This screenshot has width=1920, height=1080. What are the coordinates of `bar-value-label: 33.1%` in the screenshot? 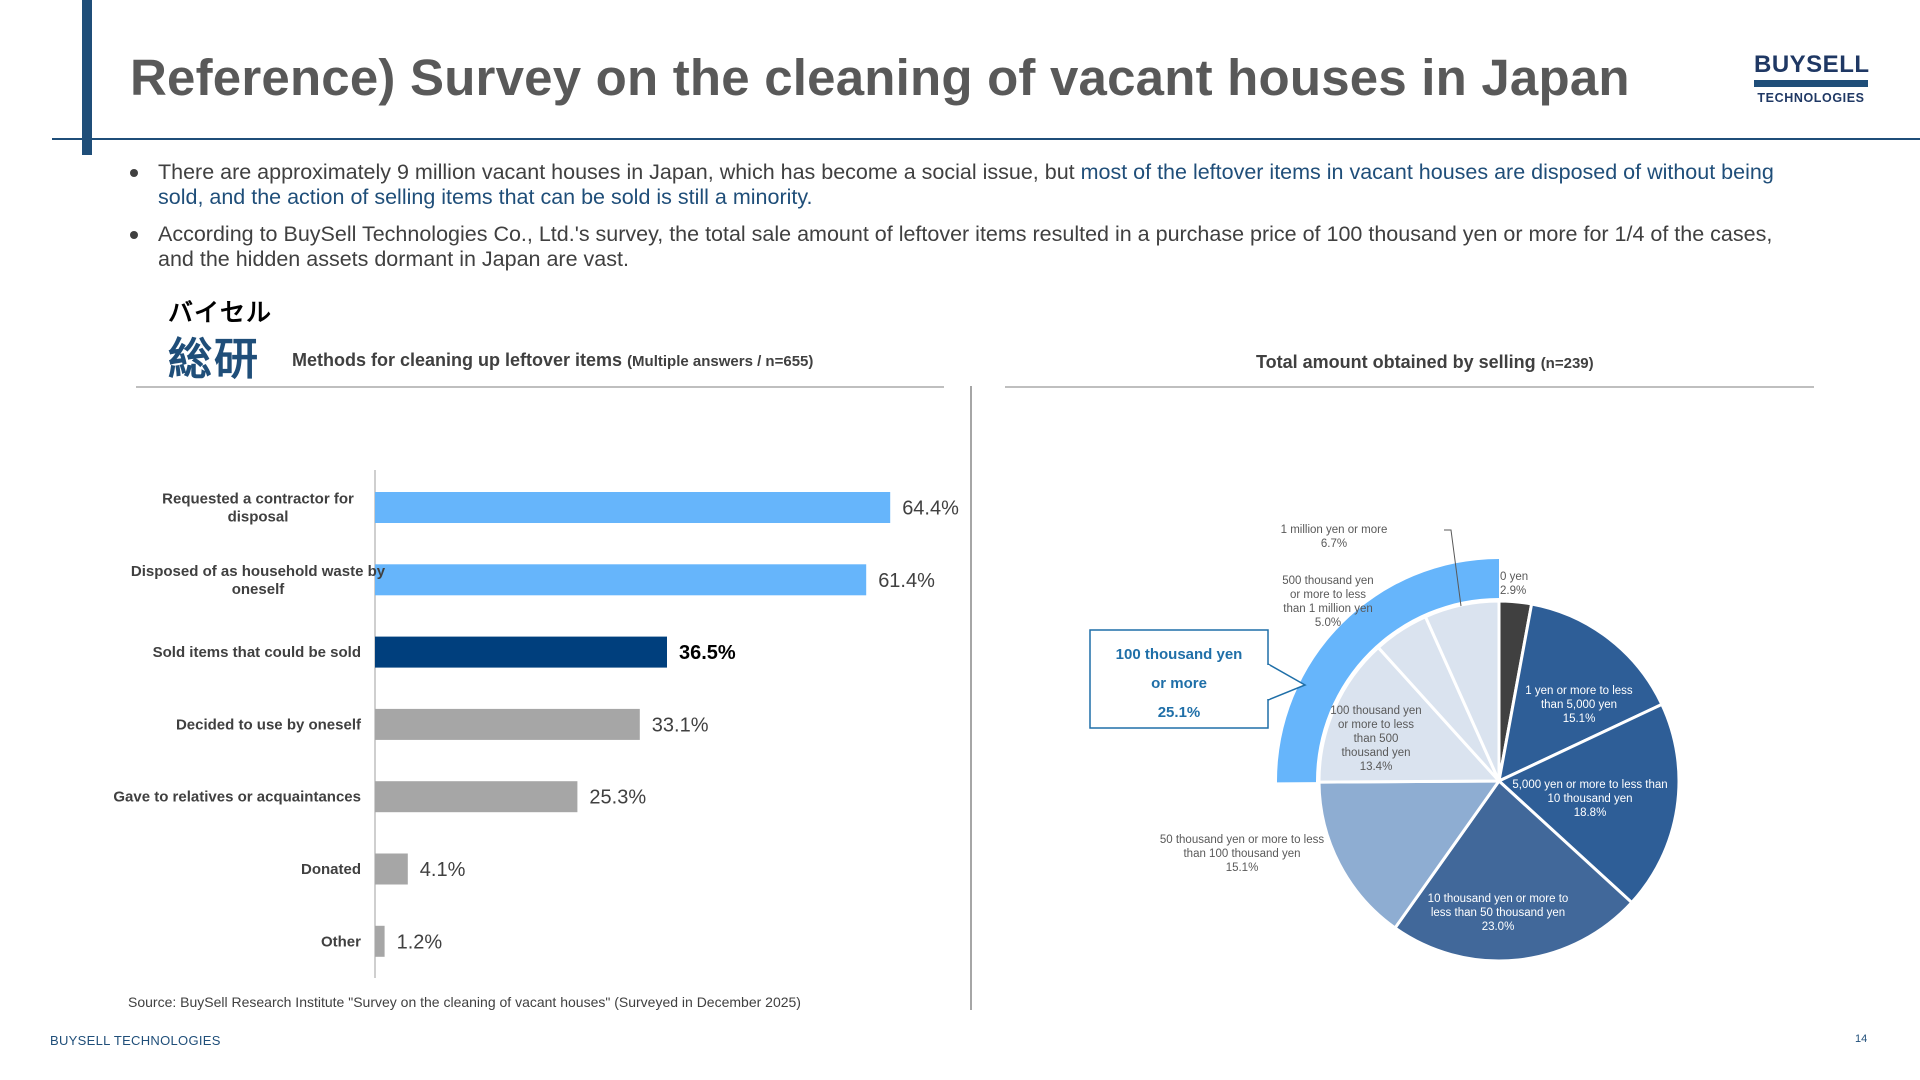 It's located at (680, 725).